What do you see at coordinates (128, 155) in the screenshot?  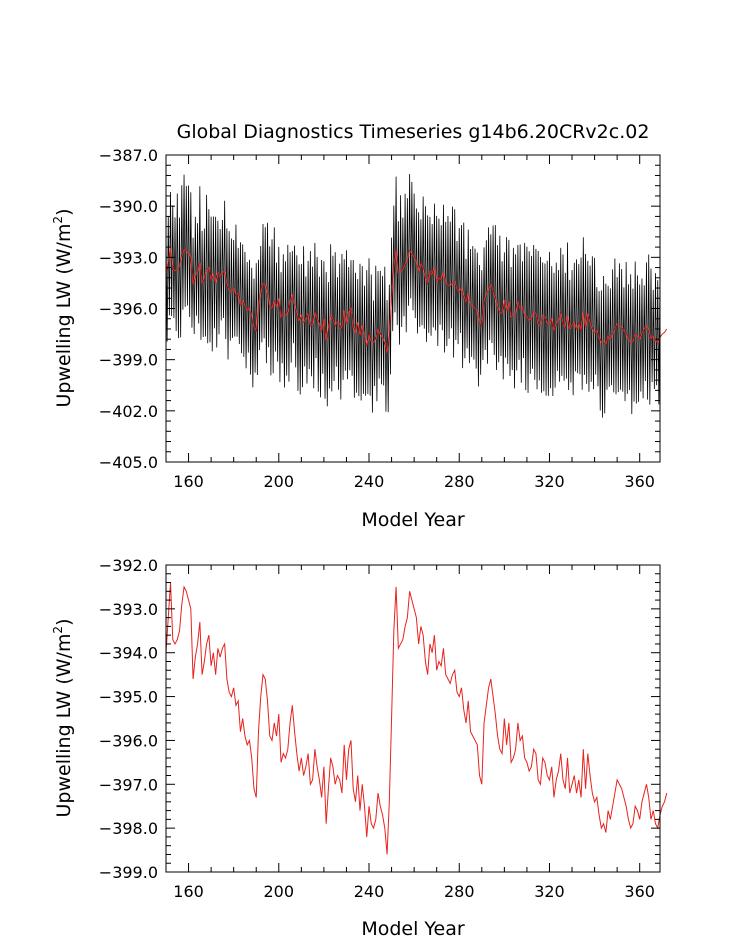 I see `top-y-tick-label: −387.0` at bounding box center [128, 155].